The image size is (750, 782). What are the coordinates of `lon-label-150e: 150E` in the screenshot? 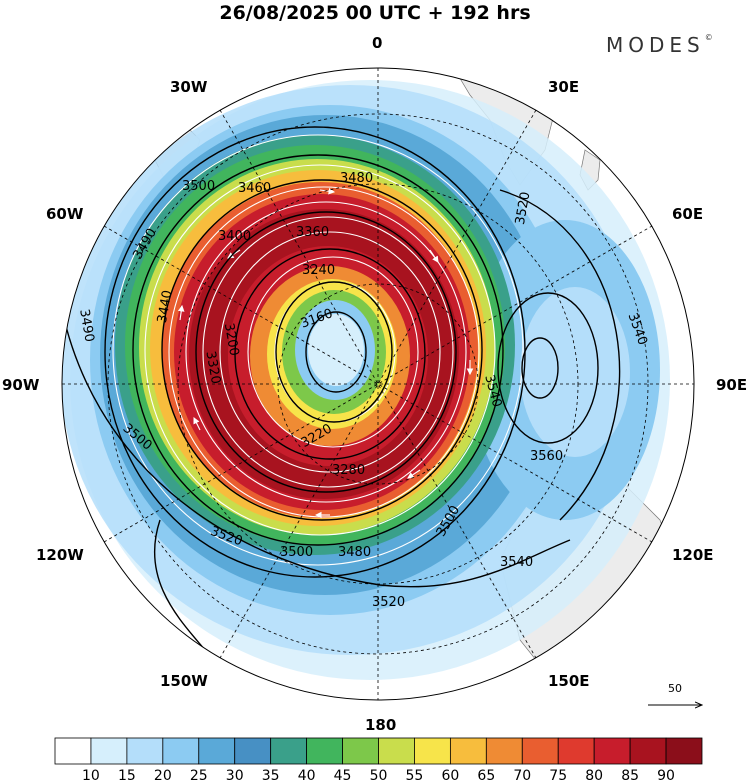 It's located at (569, 681).